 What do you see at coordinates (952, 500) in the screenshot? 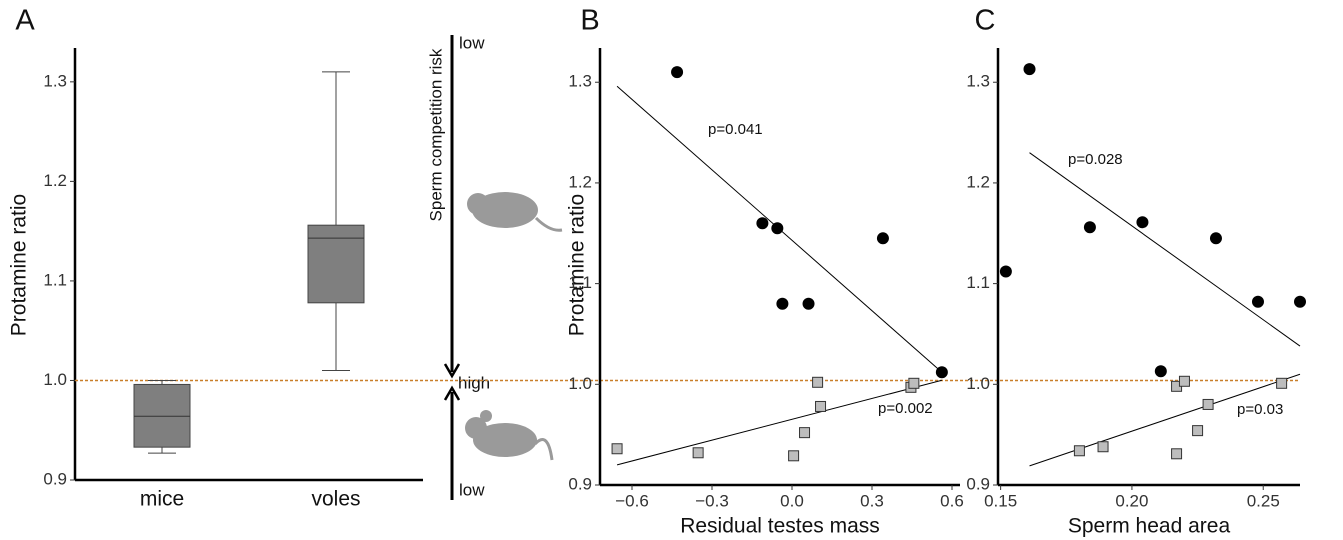
I see `x-tick-label: 0.6` at bounding box center [952, 500].